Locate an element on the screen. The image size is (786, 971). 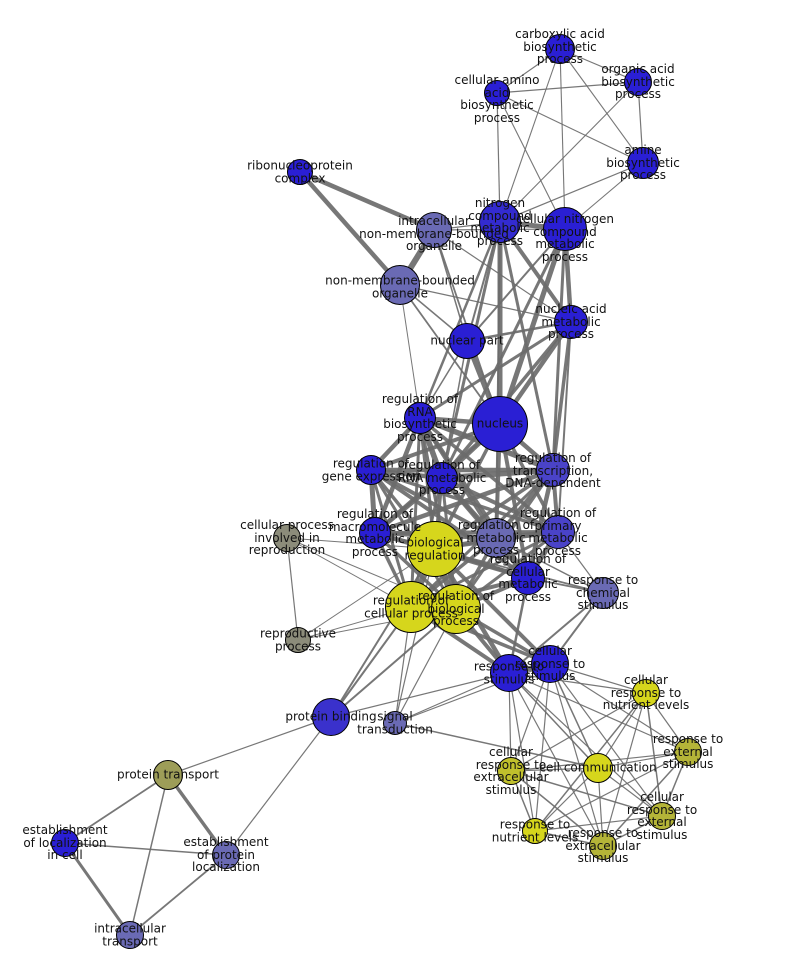
graph-node-nucleic-acid-metabolic-process is located at coordinates (571, 322).